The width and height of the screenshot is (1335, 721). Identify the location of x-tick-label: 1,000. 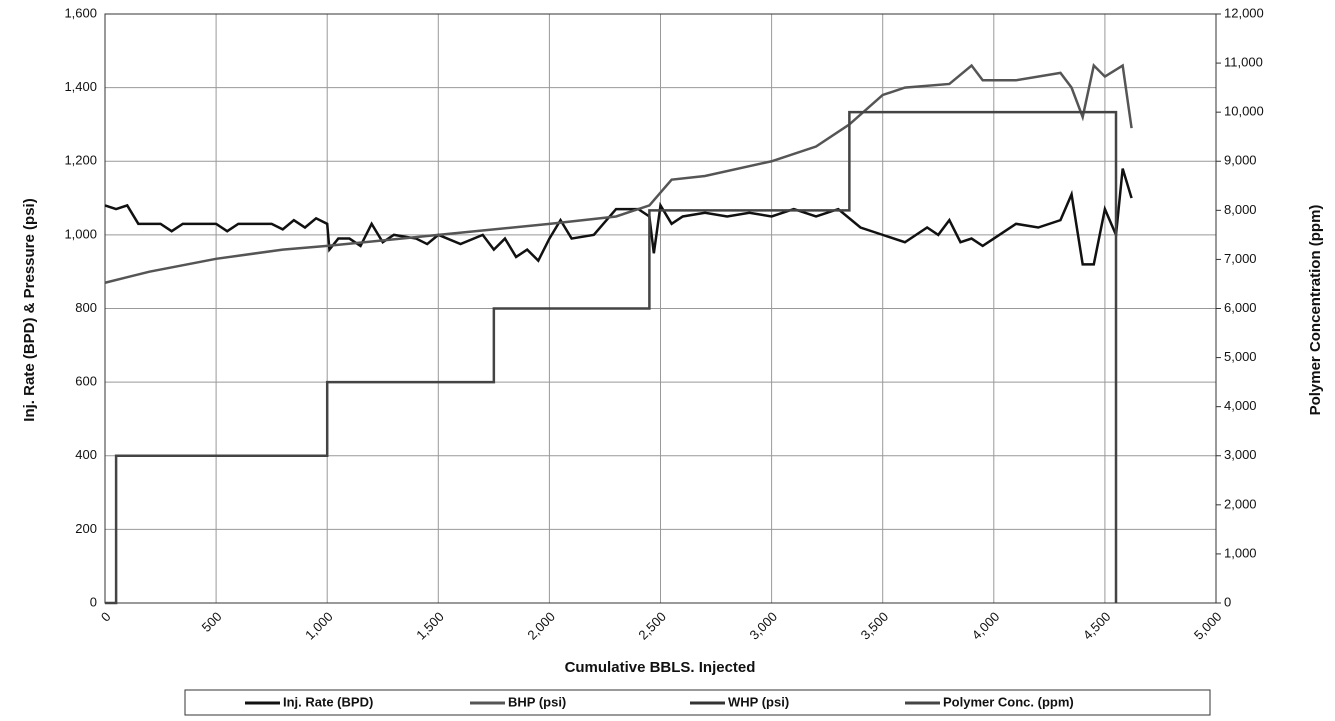
(319, 626).